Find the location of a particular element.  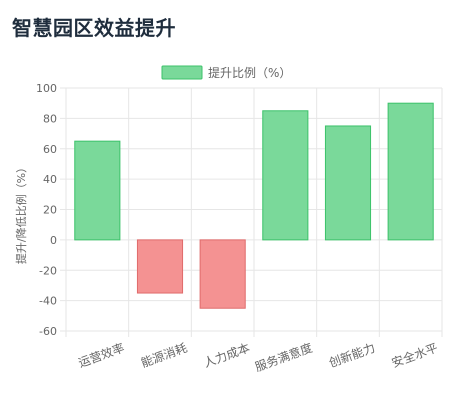

y-tick-label: 0 is located at coordinates (53, 240).